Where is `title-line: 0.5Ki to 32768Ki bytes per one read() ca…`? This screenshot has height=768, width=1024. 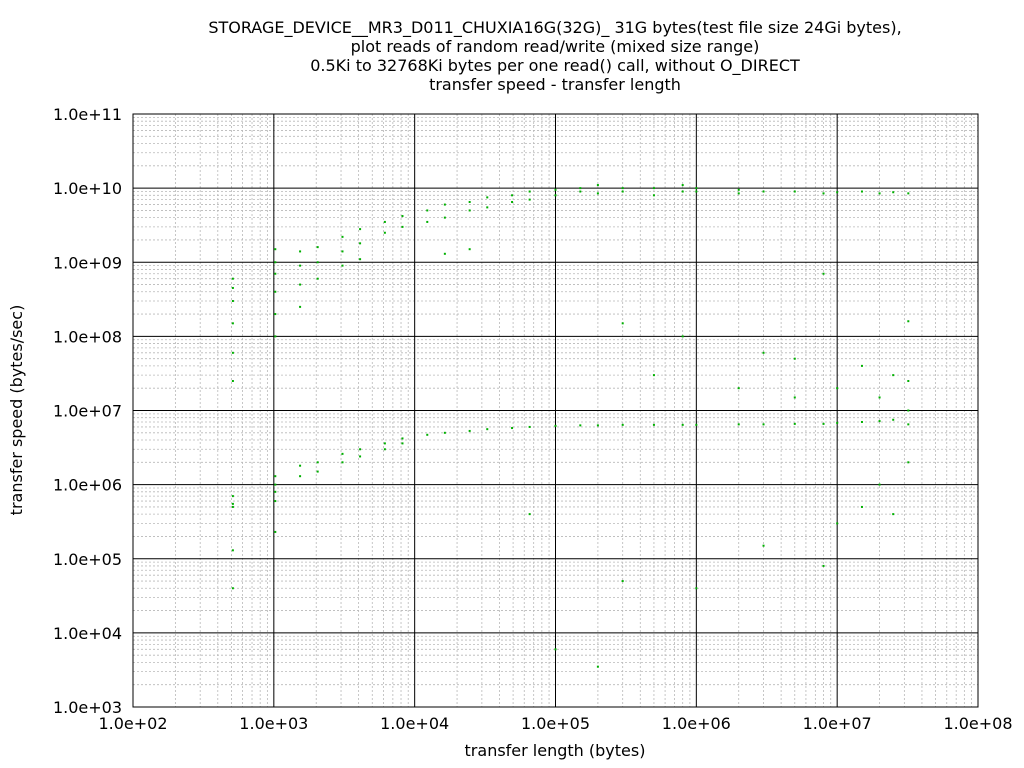 title-line: 0.5Ki to 32768Ki bytes per one read() ca… is located at coordinates (555, 66).